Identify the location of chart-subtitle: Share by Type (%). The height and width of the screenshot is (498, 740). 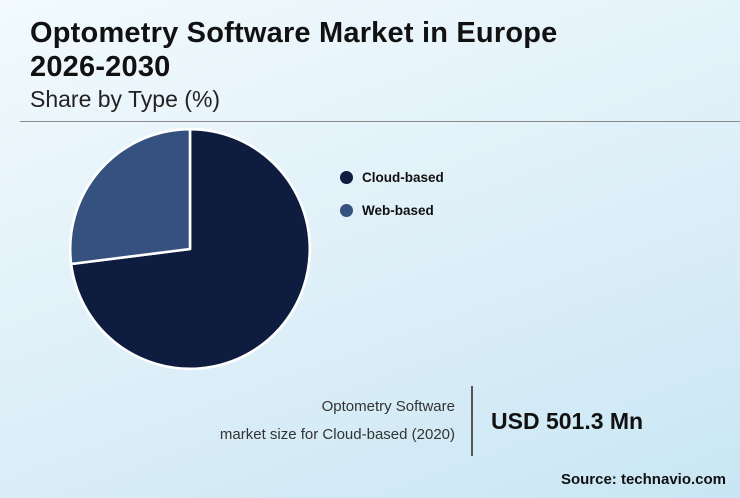
(125, 99).